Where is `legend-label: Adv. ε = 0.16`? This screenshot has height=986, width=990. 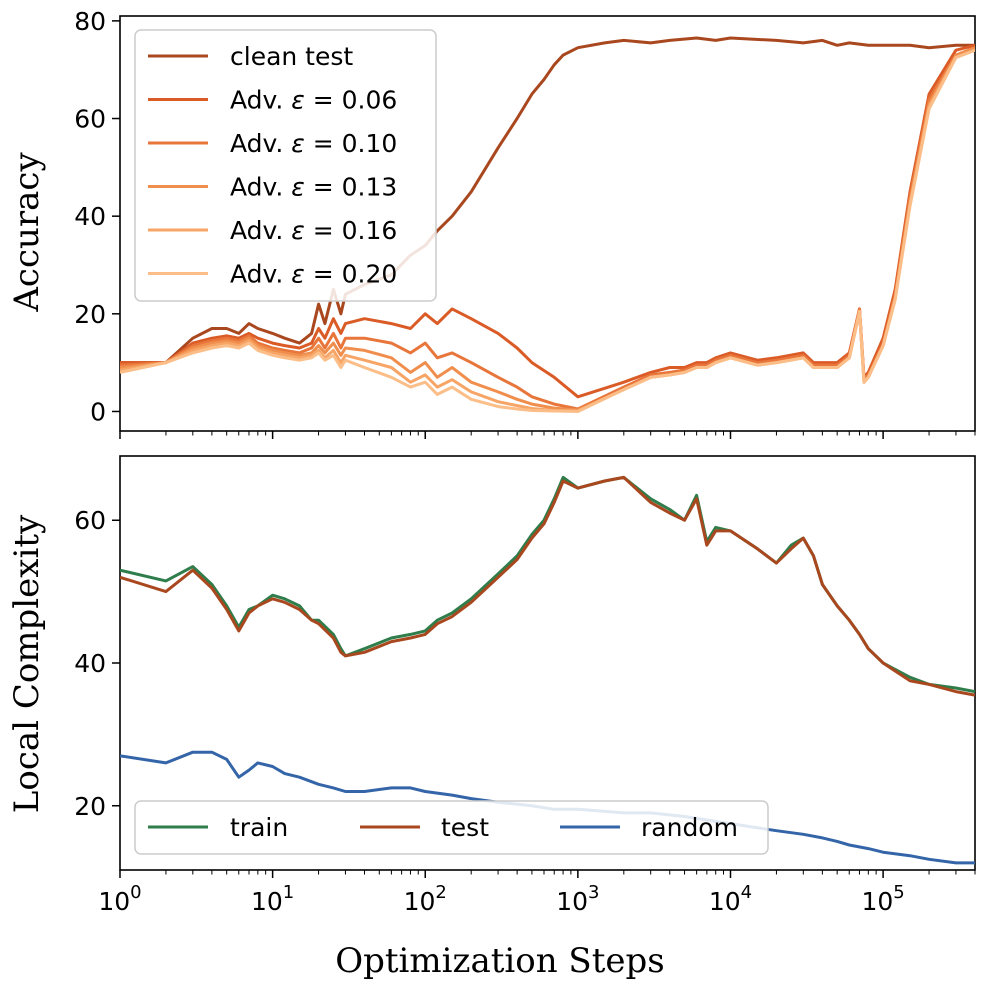 legend-label: Adv. ε = 0.16 is located at coordinates (313, 230).